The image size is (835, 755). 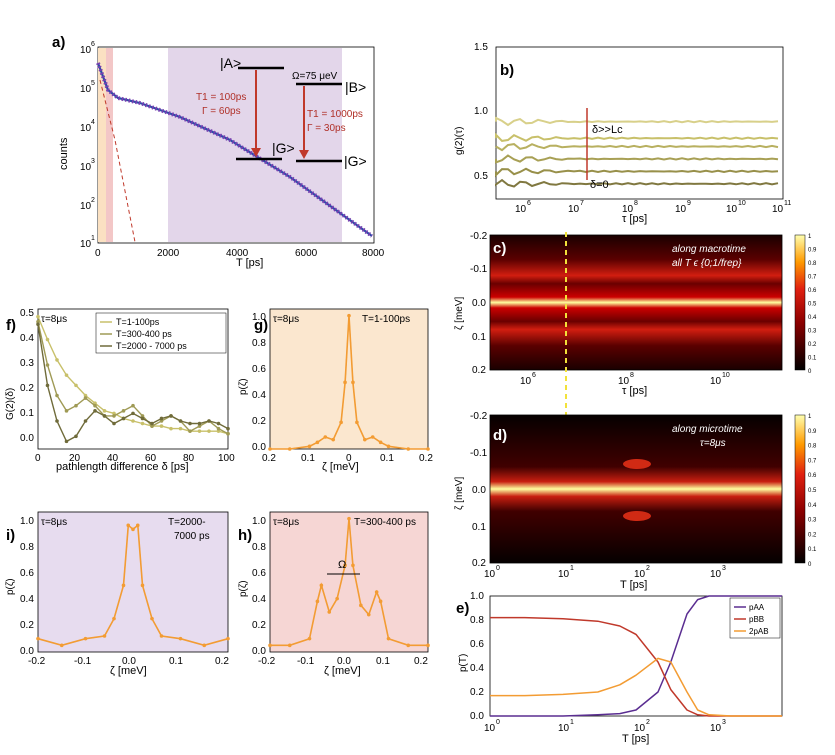 What do you see at coordinates (221, 111) in the screenshot?
I see `gamma-a-label: Γ = 60ps` at bounding box center [221, 111].